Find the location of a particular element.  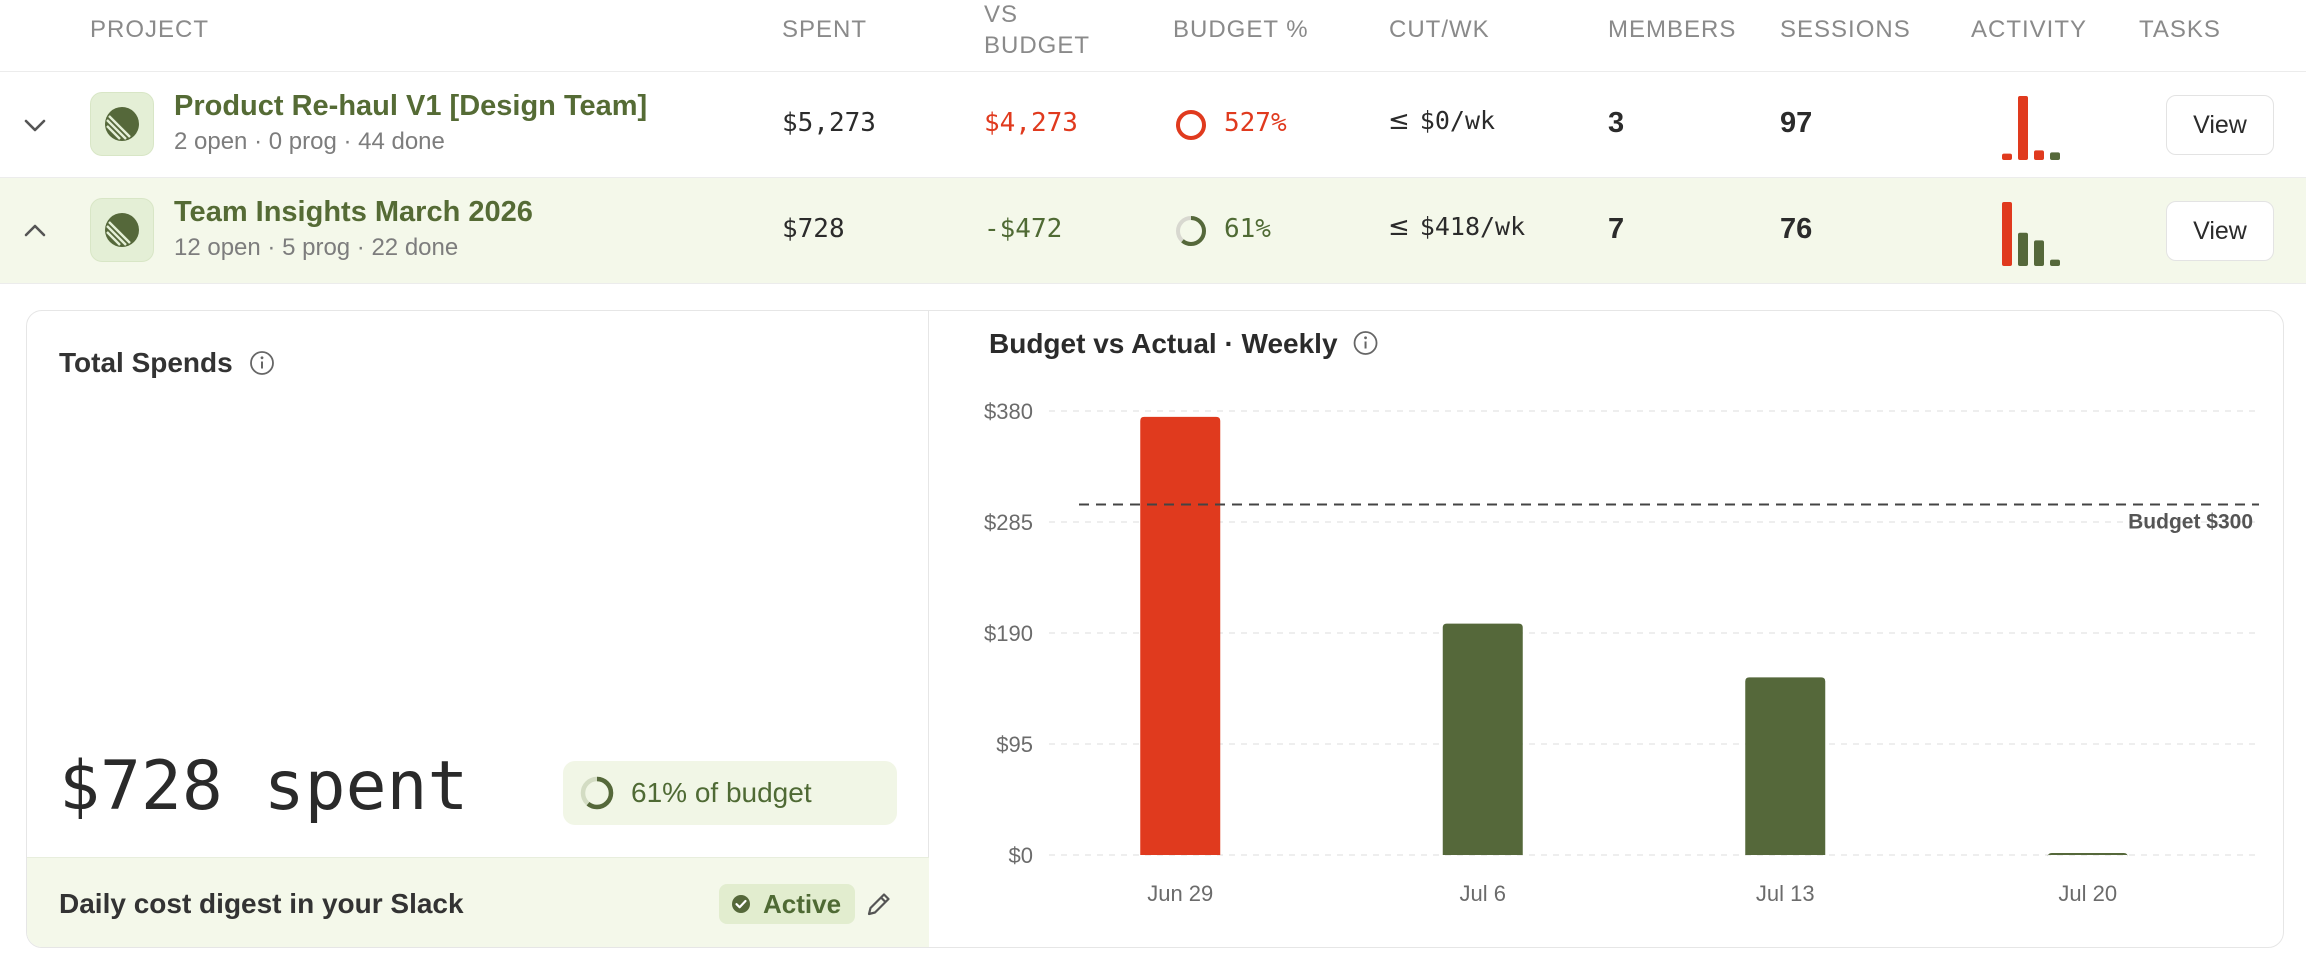

project-task-summary: 12 open · 5 prog · 22 done is located at coordinates (316, 247).